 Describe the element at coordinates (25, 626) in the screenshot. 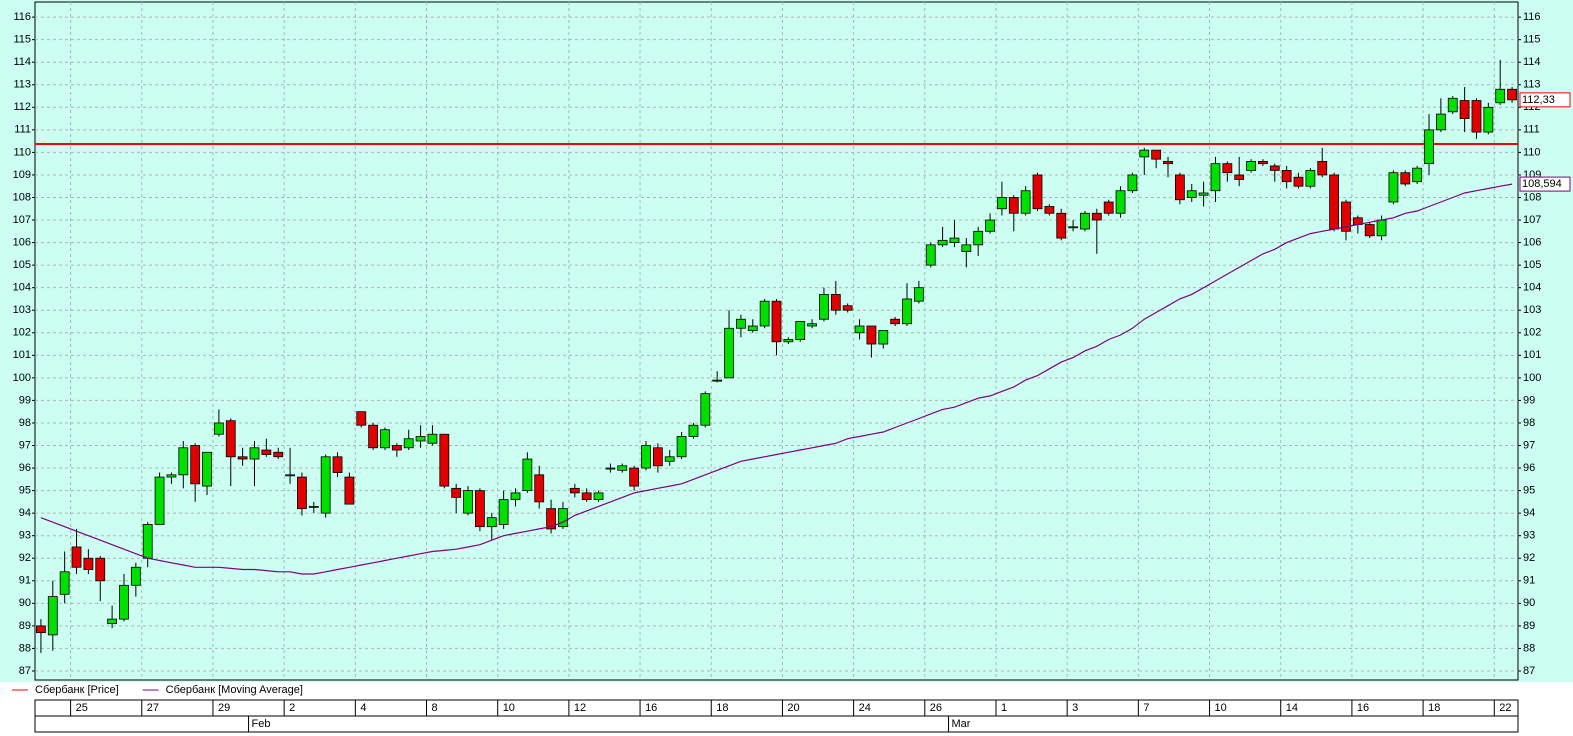

I see `y-tick-label: 89` at that location.